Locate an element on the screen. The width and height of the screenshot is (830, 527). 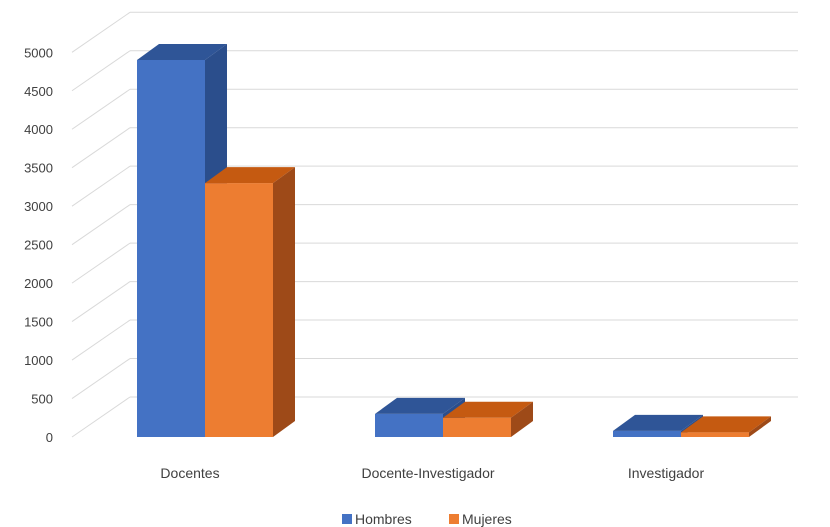
x-axis-categories: Docentes Docente-Investigador Investigador is located at coordinates (432, 473).